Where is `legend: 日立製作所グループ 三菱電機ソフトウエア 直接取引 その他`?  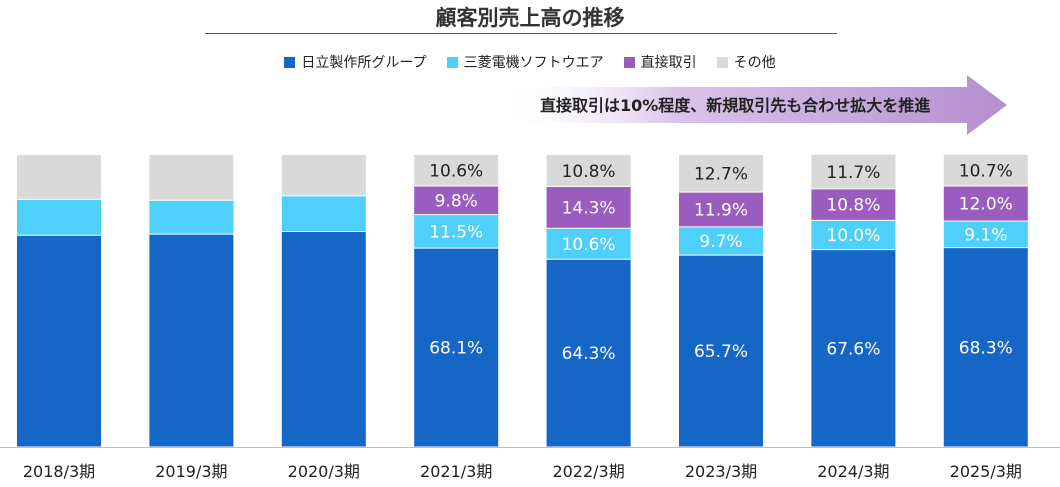
legend: 日立製作所グループ 三菱電機ソフトウエア 直接取引 その他 is located at coordinates (530, 62).